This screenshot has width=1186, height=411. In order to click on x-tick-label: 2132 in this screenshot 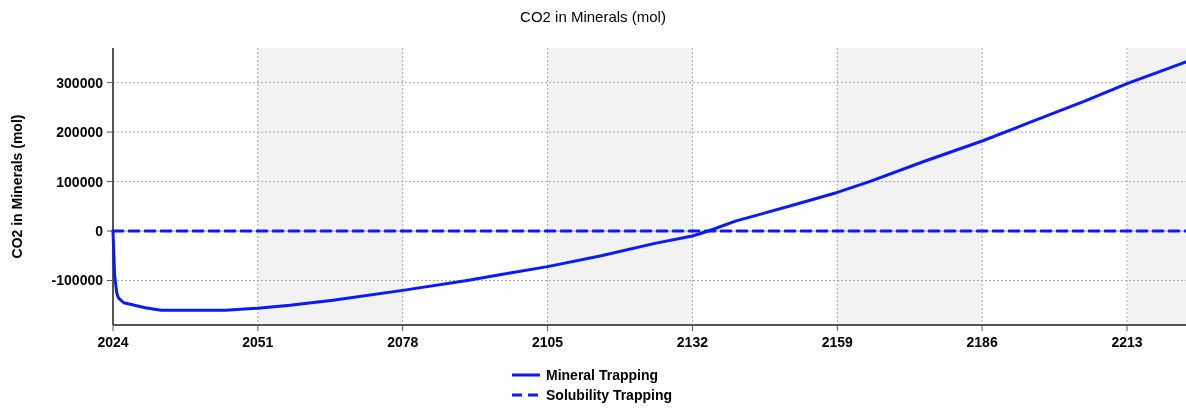, I will do `click(692, 342)`.